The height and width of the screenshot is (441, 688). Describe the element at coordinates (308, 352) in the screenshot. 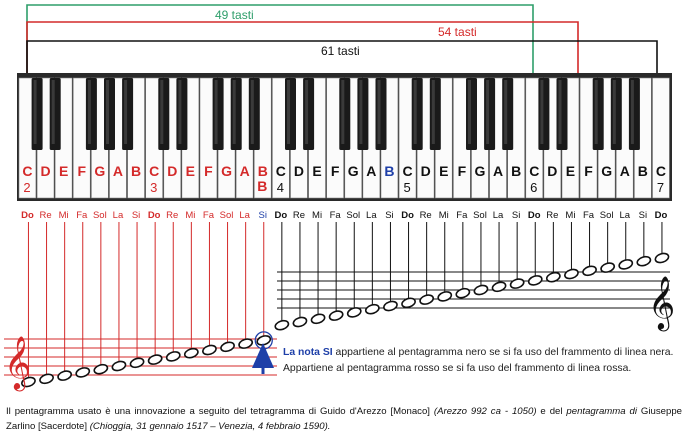

I see `description-highlight: La nota SI` at that location.